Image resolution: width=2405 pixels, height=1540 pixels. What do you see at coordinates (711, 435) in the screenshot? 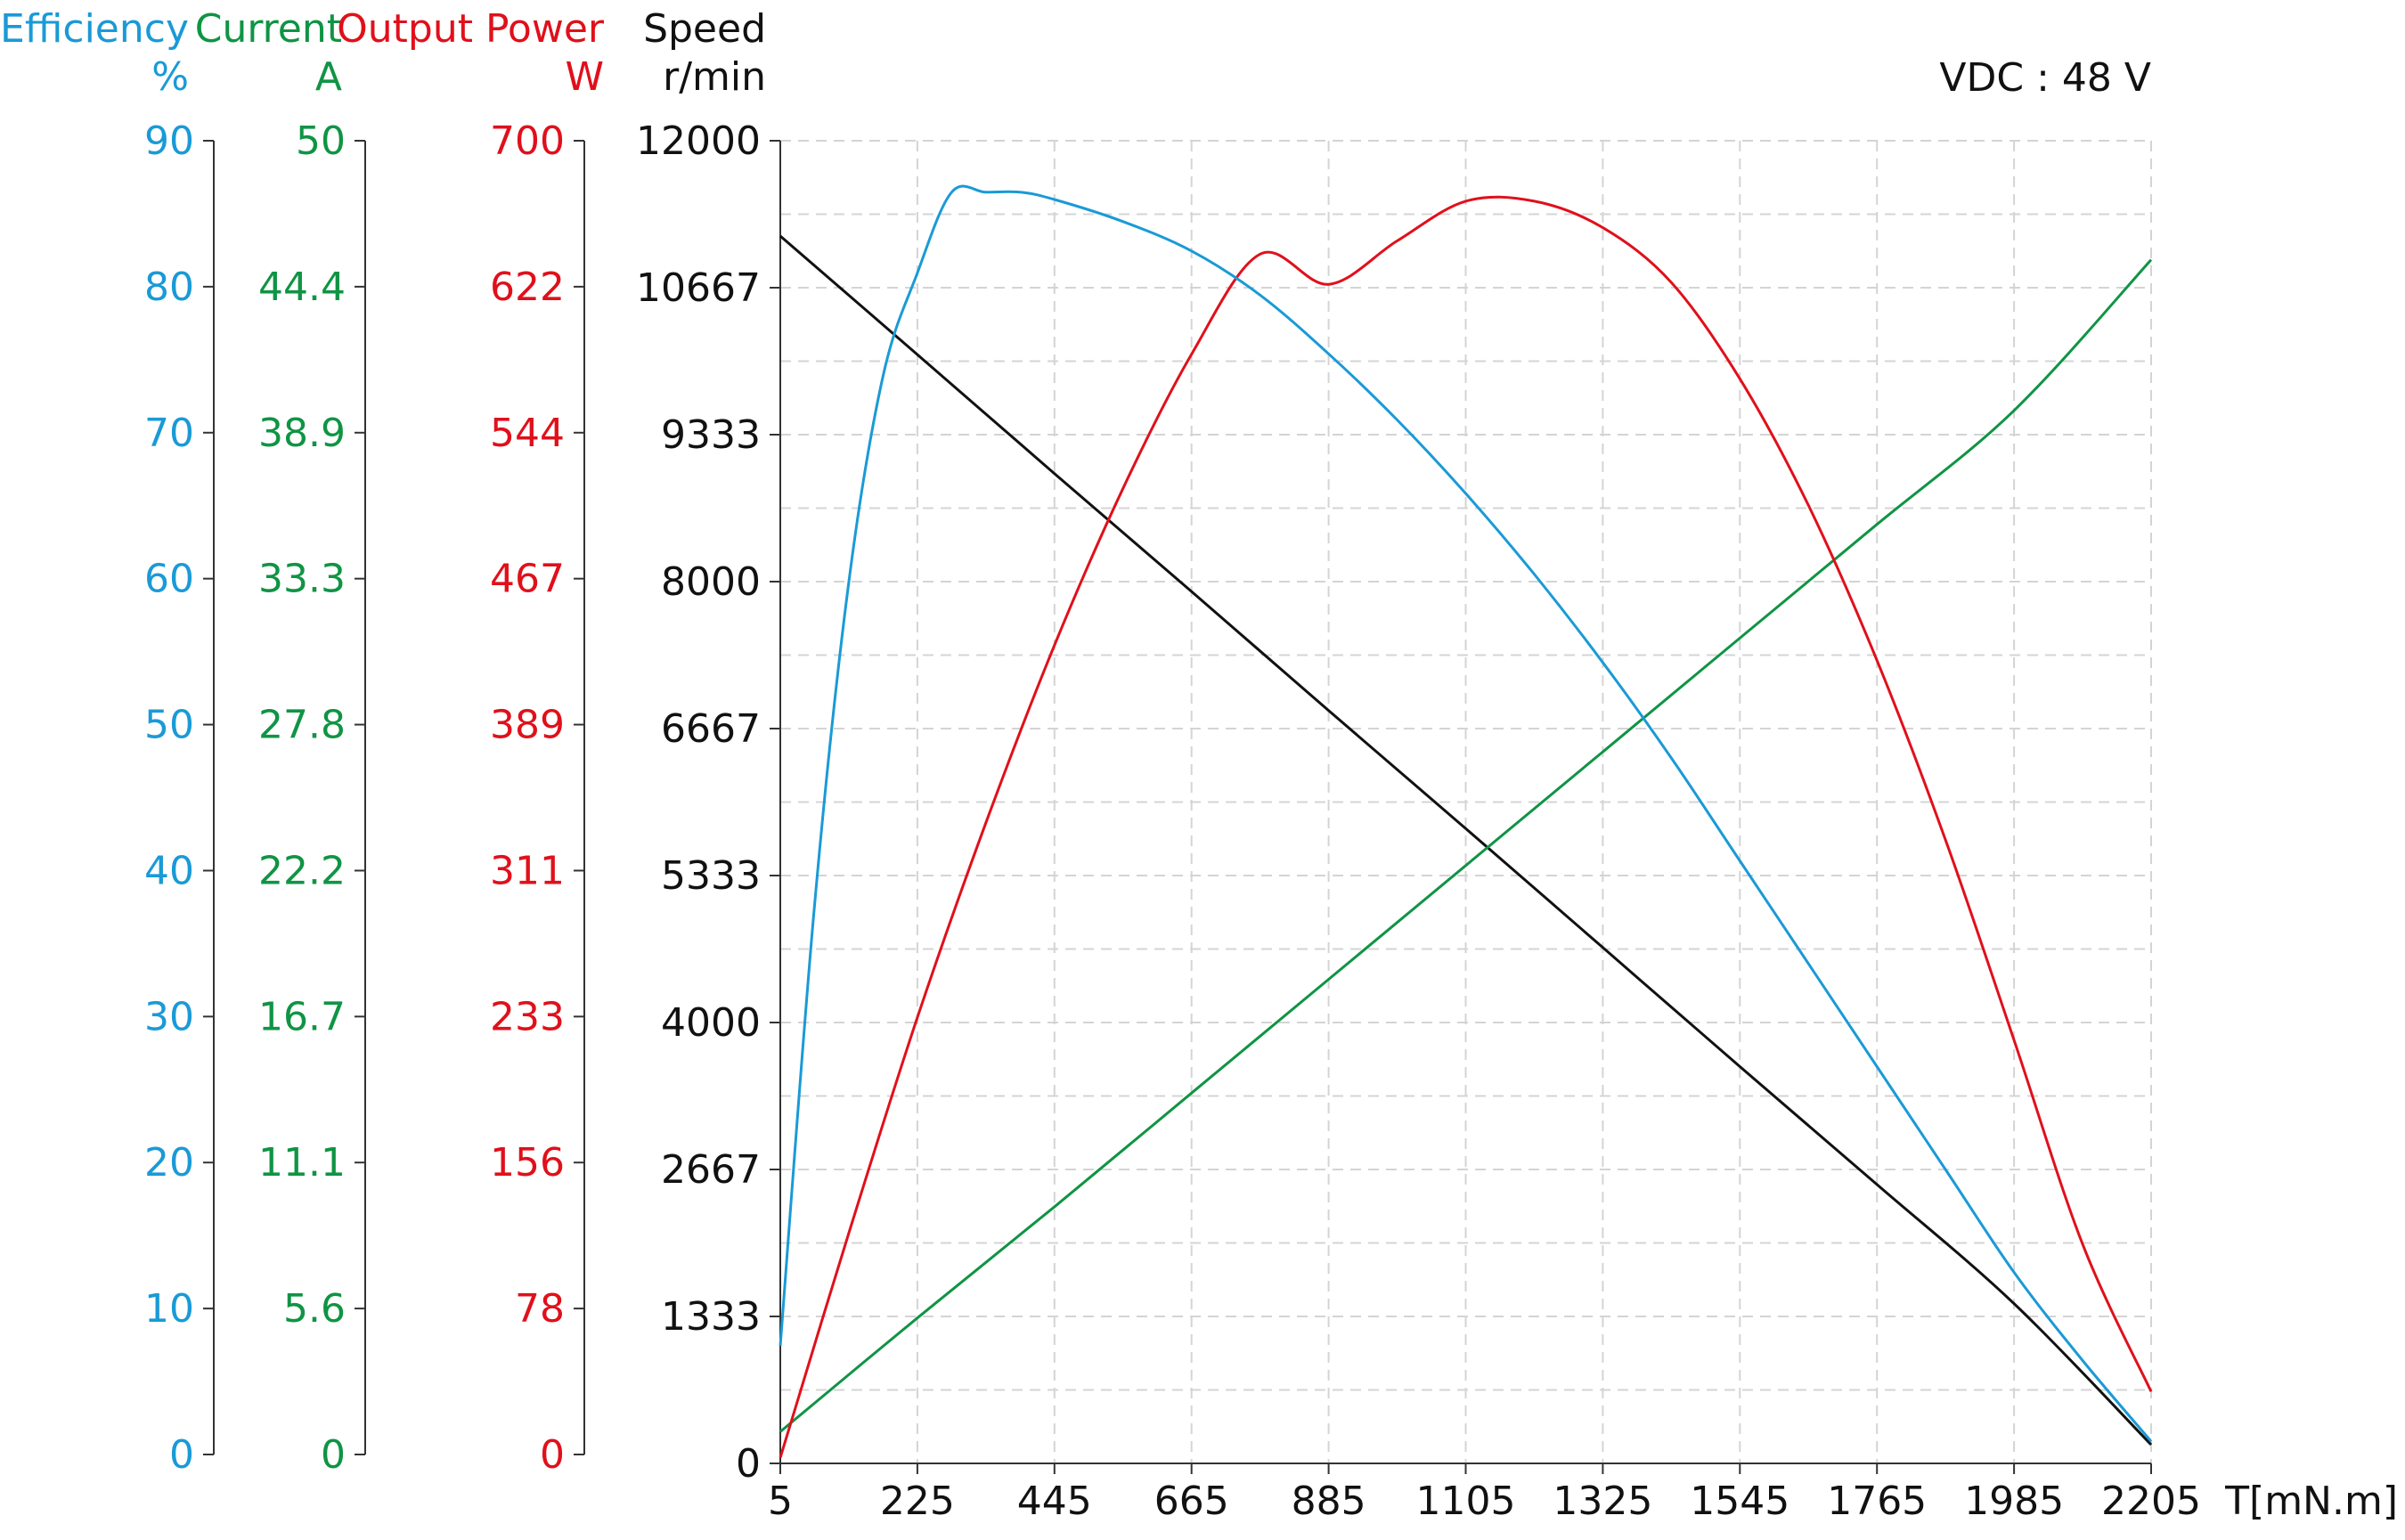
I see `speed-axis-tick-label: 9333` at bounding box center [711, 435].